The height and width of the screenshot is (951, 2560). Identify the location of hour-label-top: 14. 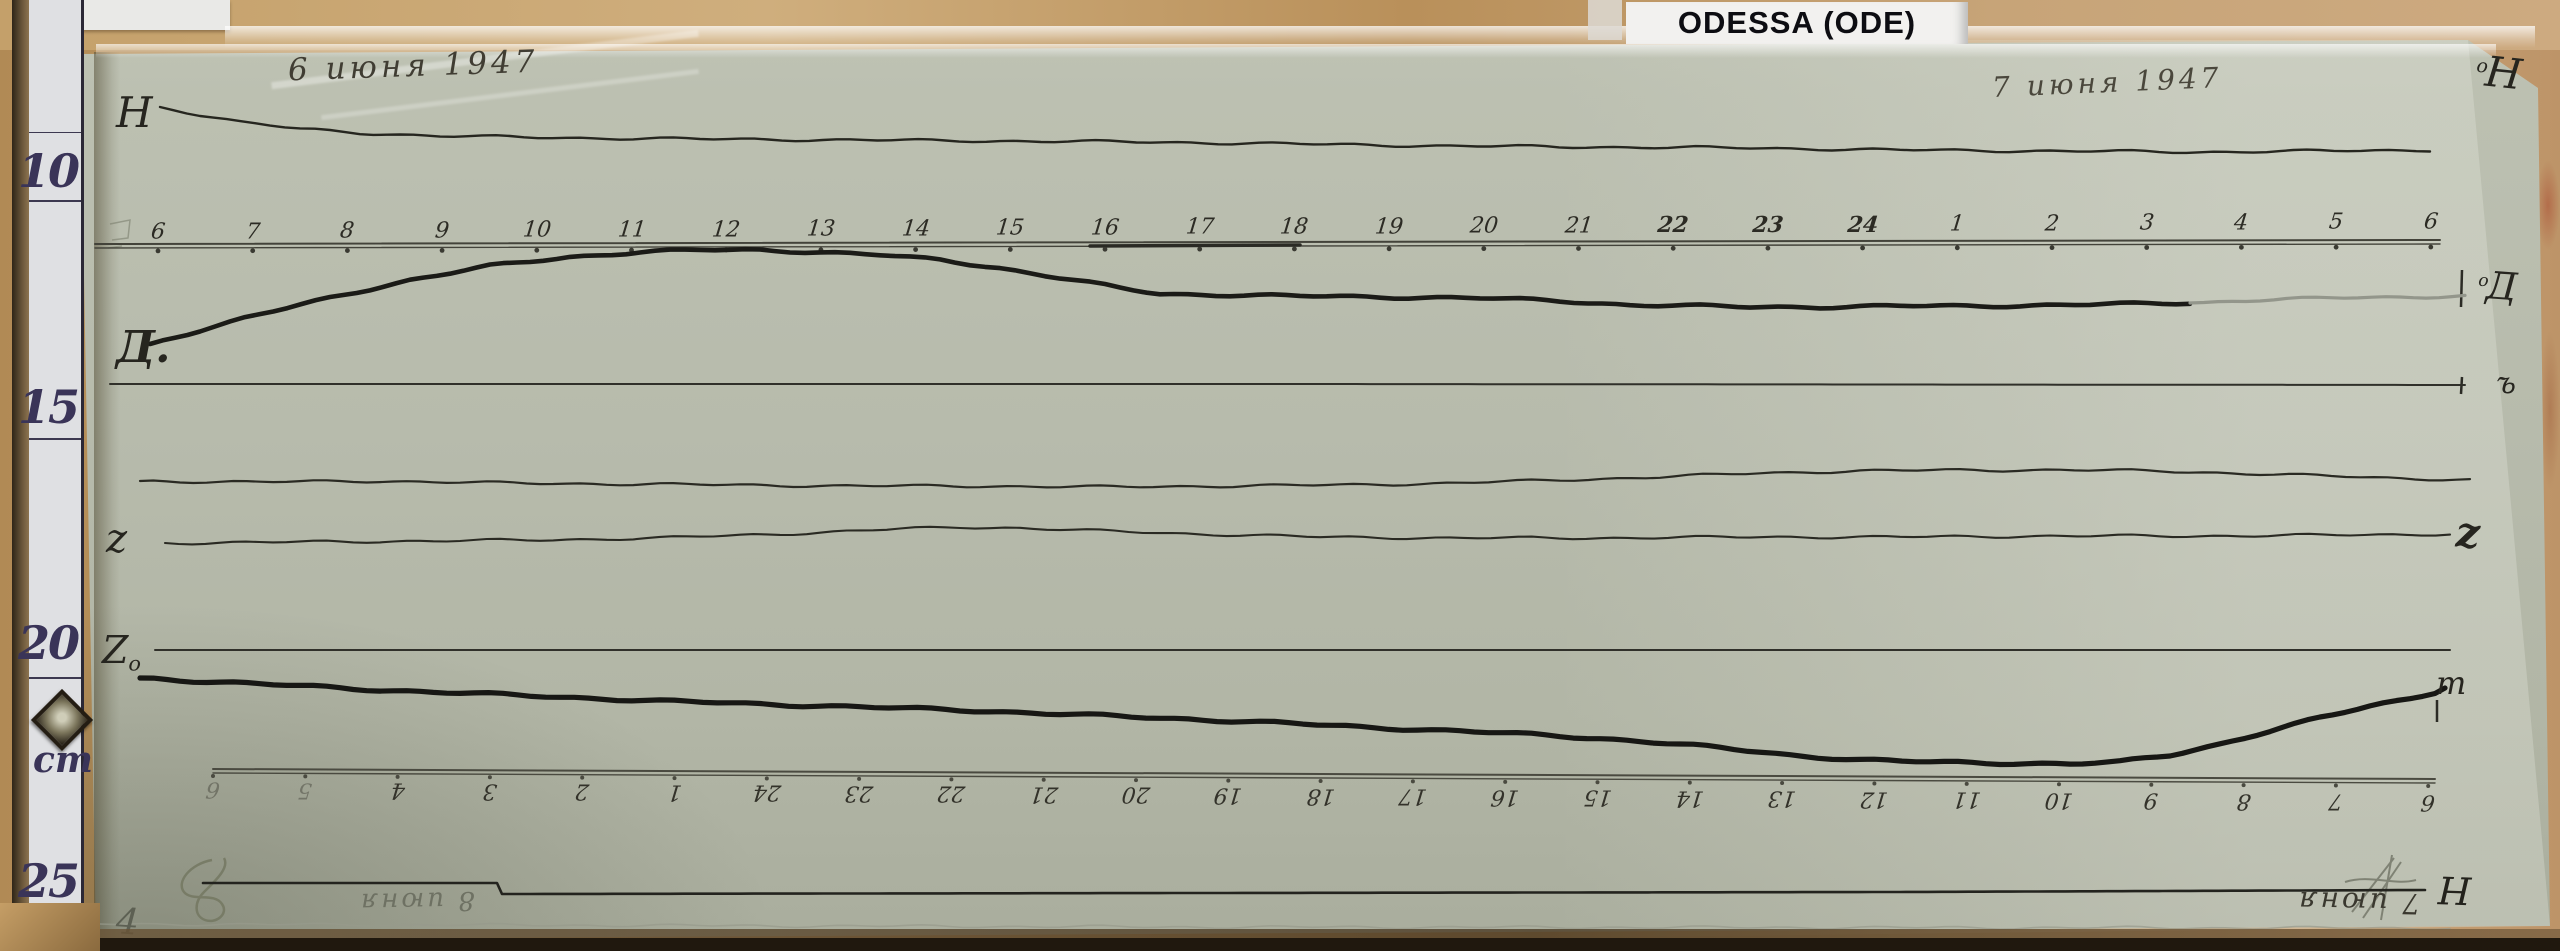
(915, 229).